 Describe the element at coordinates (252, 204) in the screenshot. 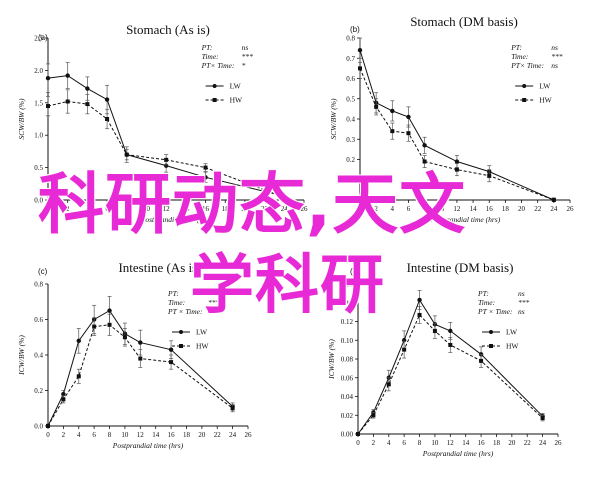

I see `overlay-text-line1: 科研动态,天文` at that location.